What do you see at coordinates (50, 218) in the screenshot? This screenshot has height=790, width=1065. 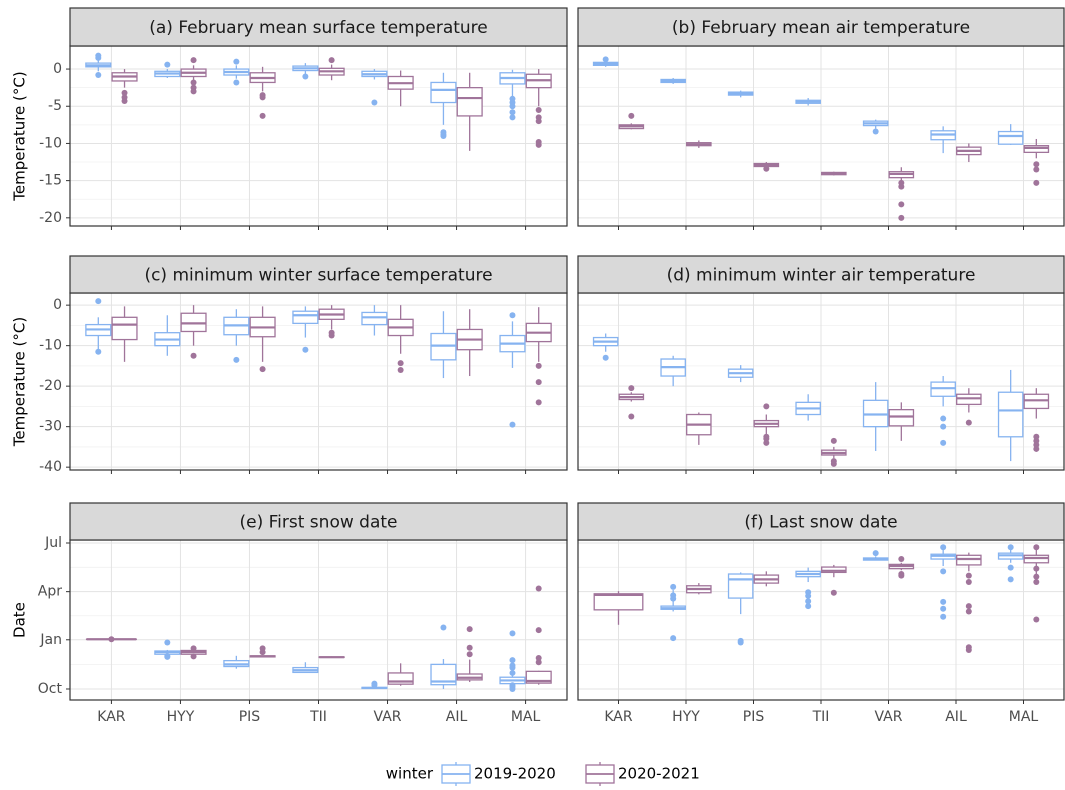 I see `y-tick-label: -20` at bounding box center [50, 218].